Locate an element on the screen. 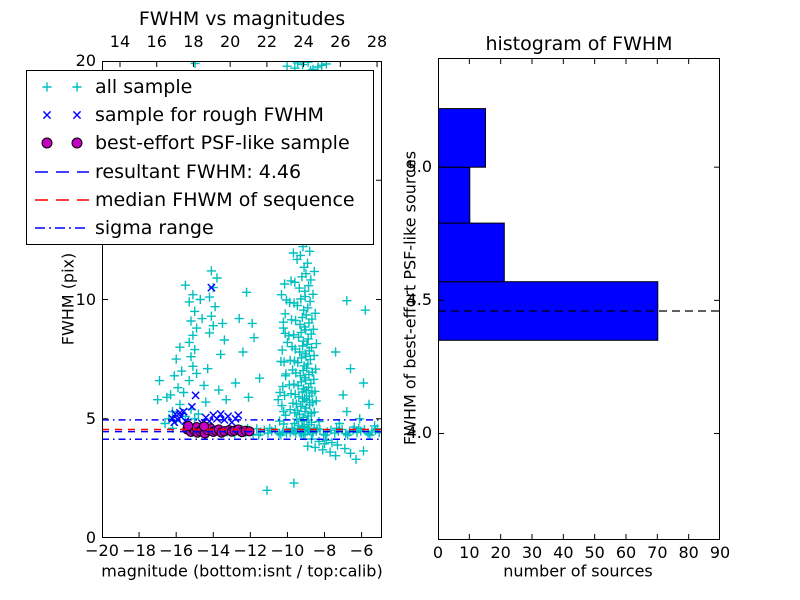 The height and width of the screenshot is (600, 800). right-plot-title: histogram of FWHM is located at coordinates (579, 44).